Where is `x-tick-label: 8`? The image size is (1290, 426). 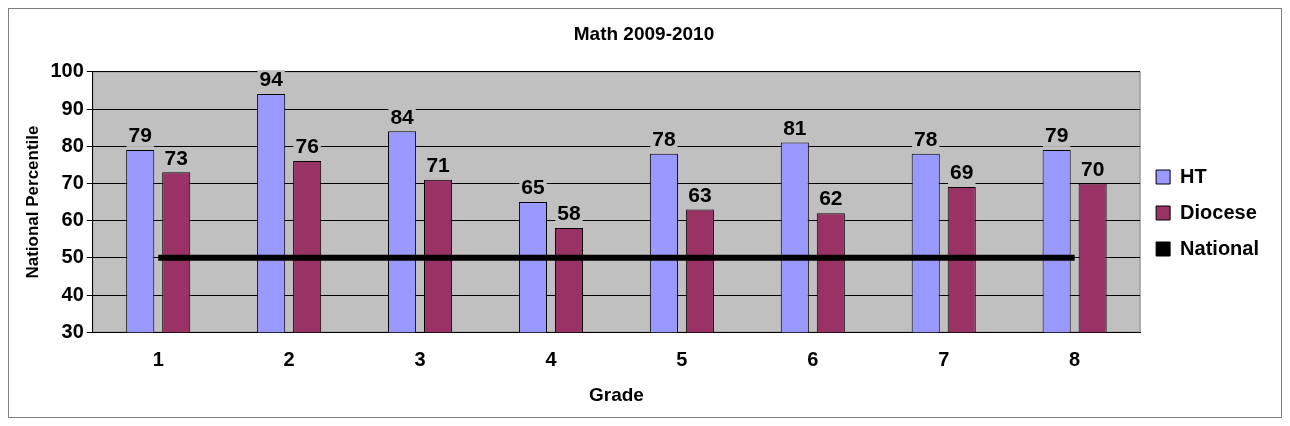
x-tick-label: 8 is located at coordinates (1075, 358).